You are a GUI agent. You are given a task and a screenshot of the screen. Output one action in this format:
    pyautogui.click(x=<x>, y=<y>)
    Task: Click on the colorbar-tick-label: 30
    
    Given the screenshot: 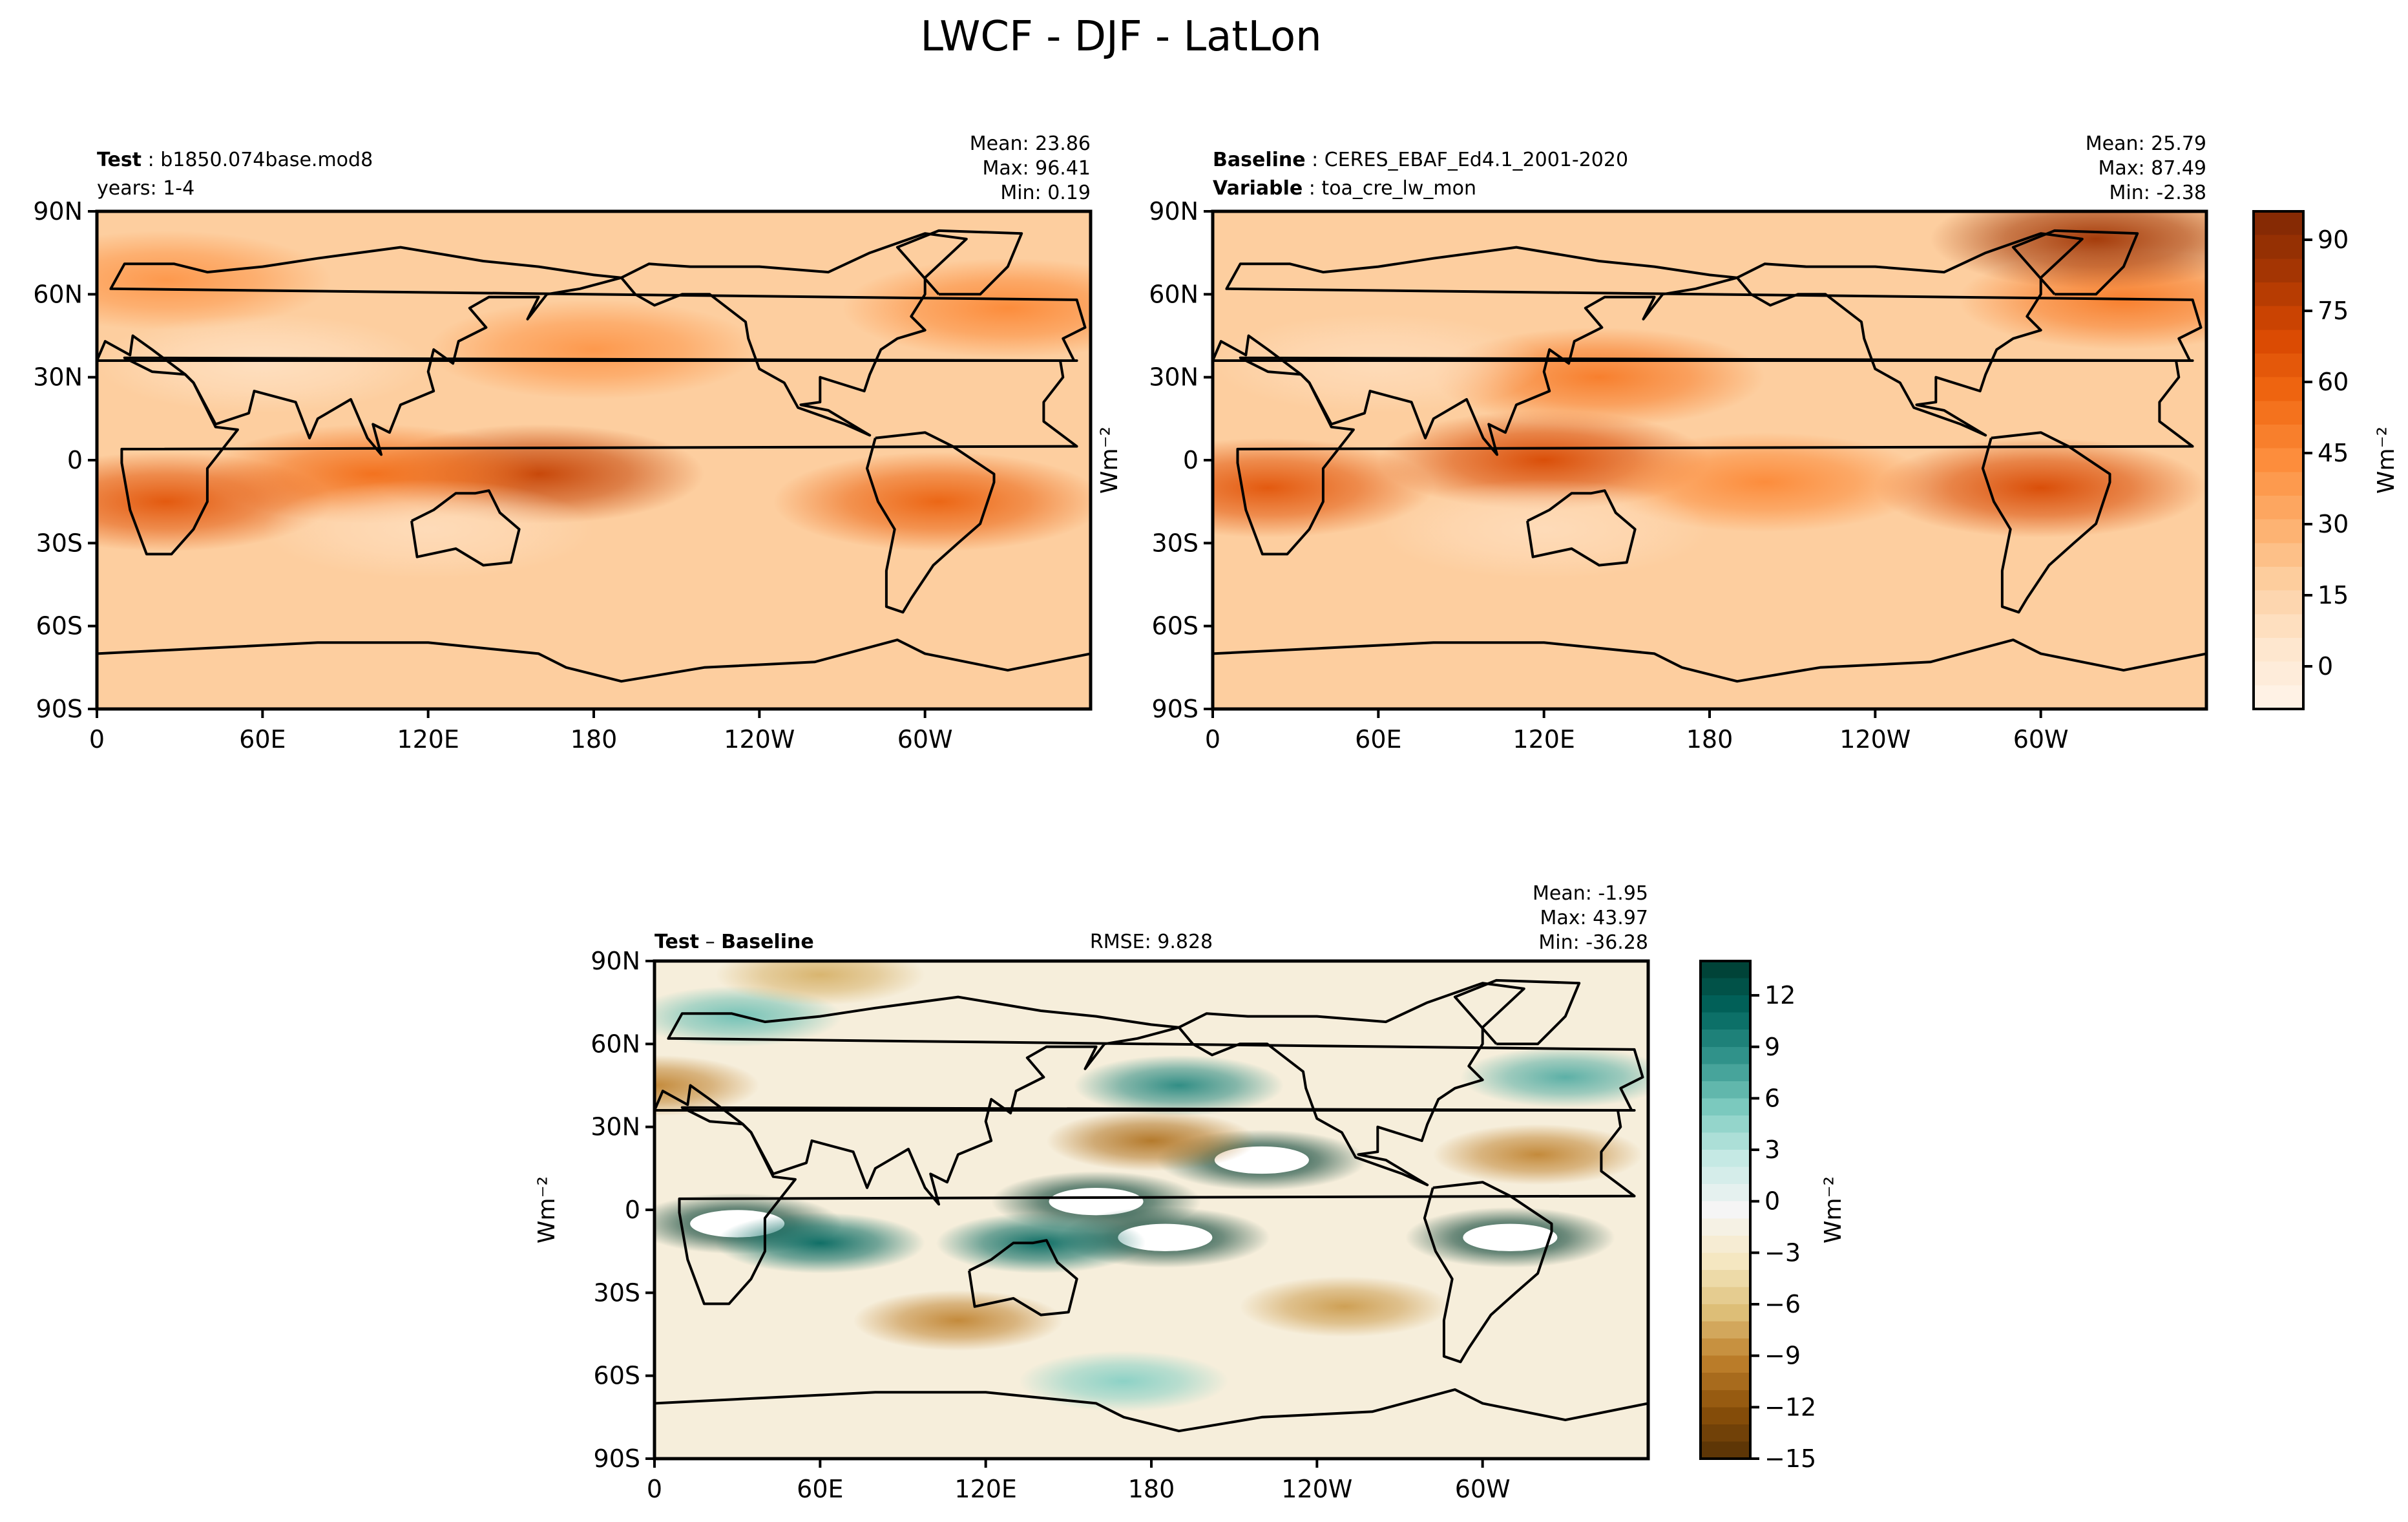 What is the action you would take?
    pyautogui.click(x=2334, y=524)
    